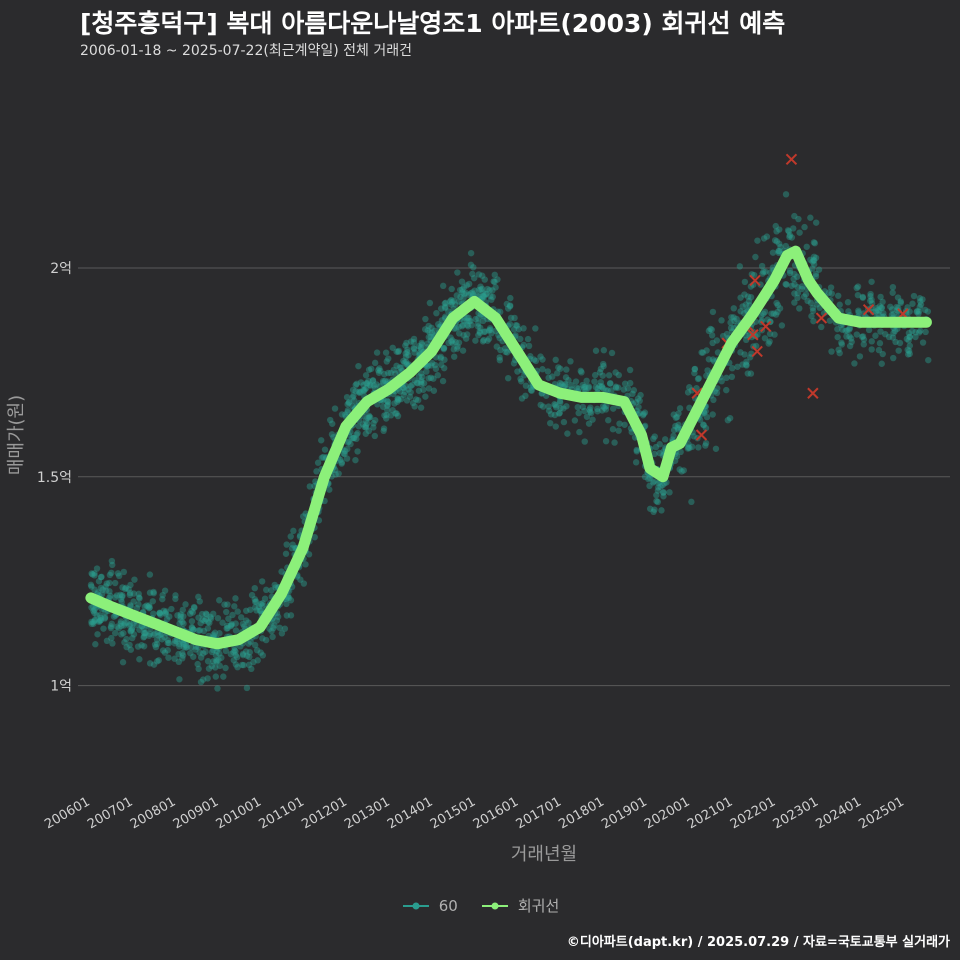  I want to click on x-tick-label: 201101, so click(281, 813).